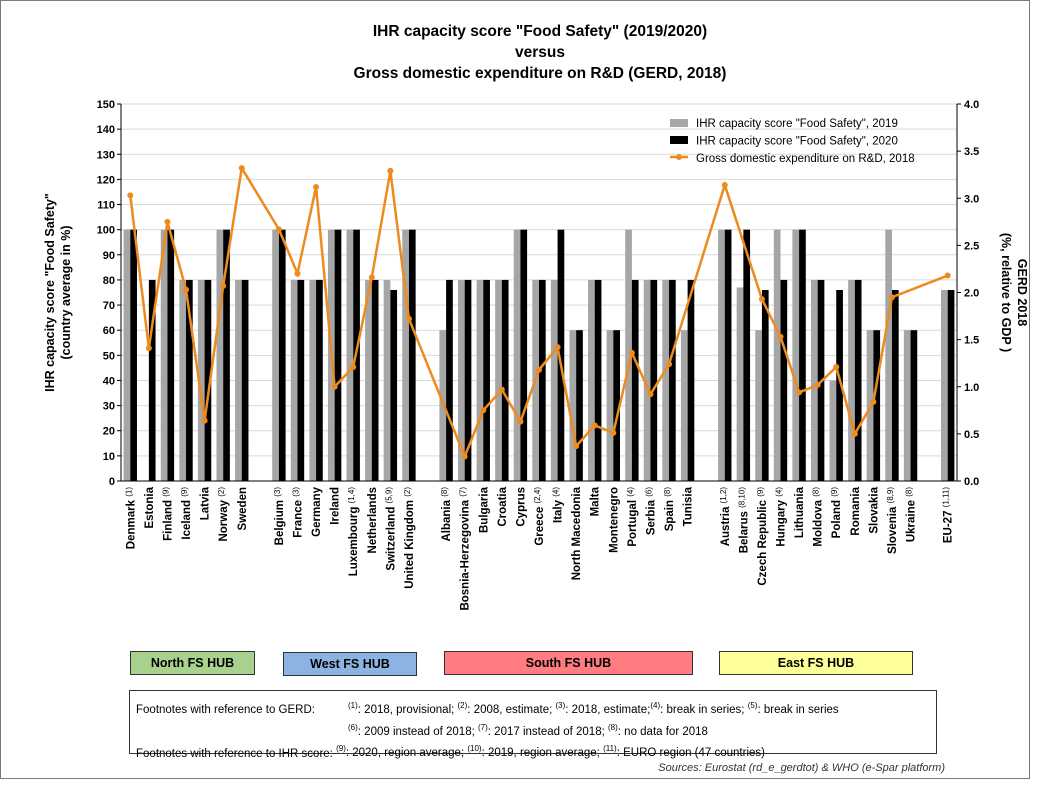  Describe the element at coordinates (280, 522) in the screenshot. I see `x-tick-label-name: Belgium` at that location.